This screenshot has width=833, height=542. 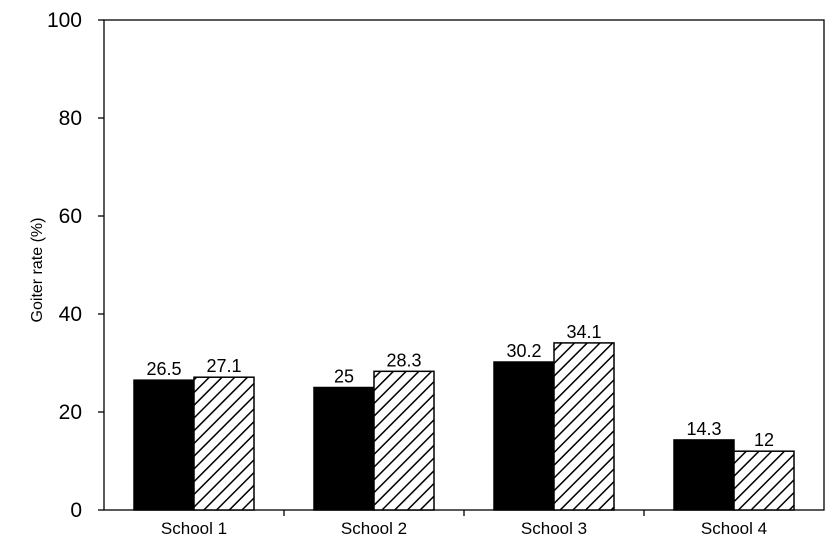 What do you see at coordinates (344, 377) in the screenshot?
I see `bar-value-label: 25` at bounding box center [344, 377].